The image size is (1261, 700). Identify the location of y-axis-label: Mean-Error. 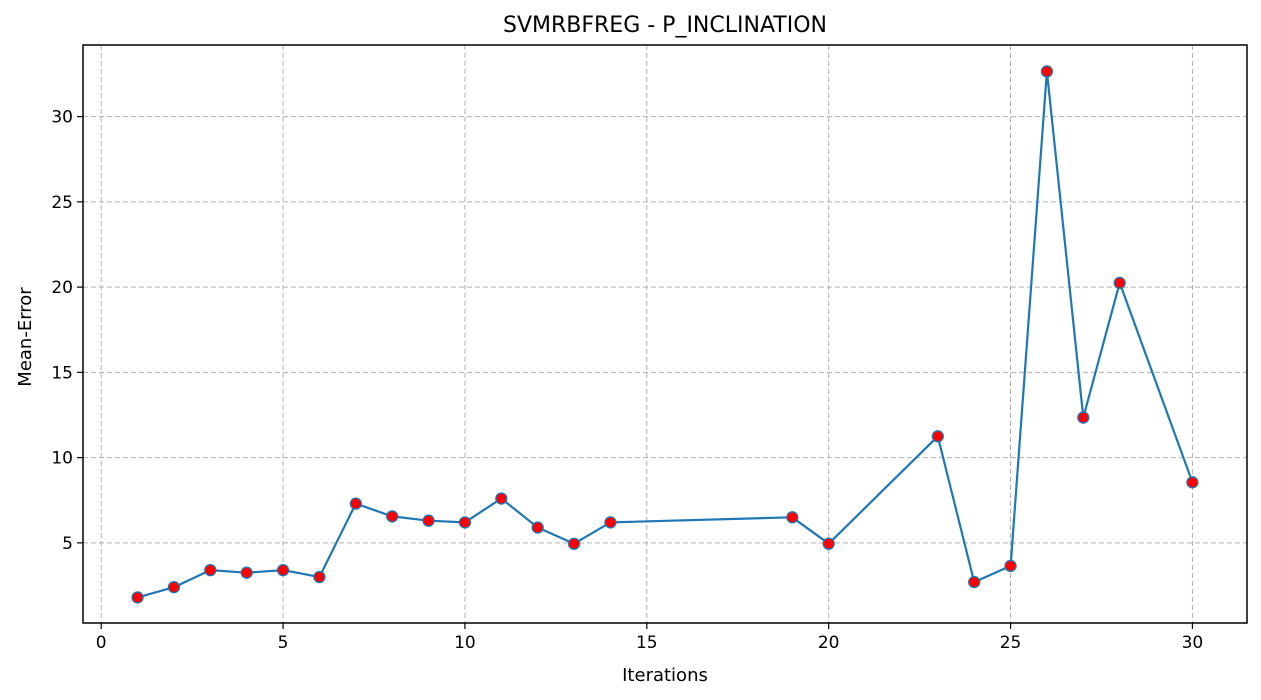
(25, 337).